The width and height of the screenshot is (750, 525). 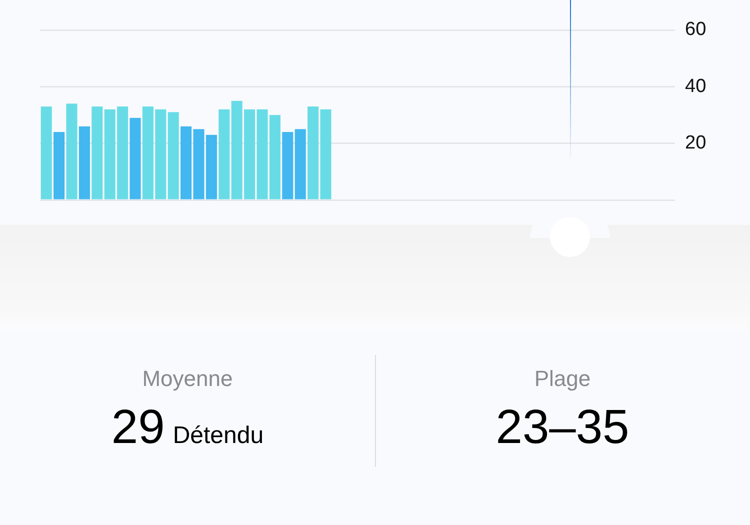 I want to click on y-tick-label: 40, so click(x=695, y=86).